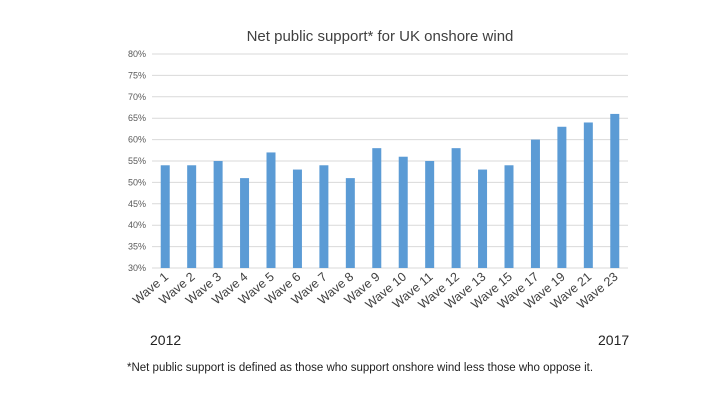 The width and height of the screenshot is (720, 405). Describe the element at coordinates (614, 340) in the screenshot. I see `end-year-label: 2017` at that location.